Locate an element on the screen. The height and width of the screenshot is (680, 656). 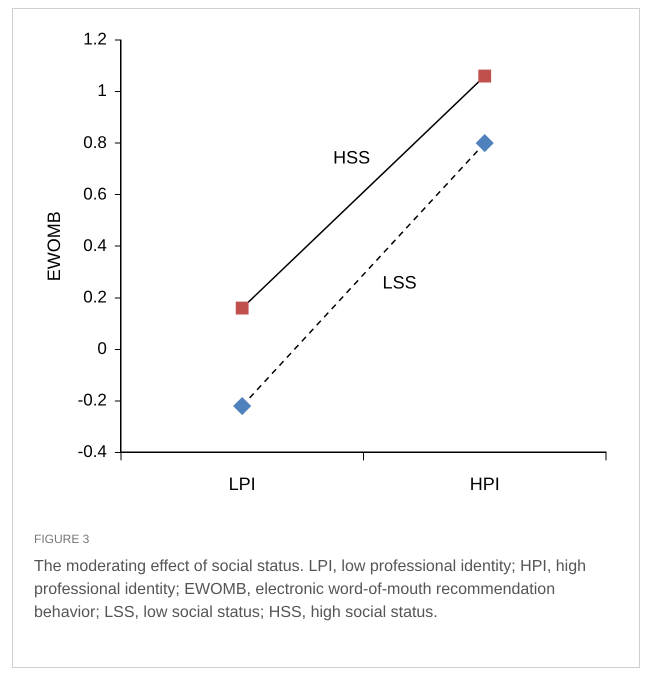
y-tick-label: 0.6 is located at coordinates (95, 194).